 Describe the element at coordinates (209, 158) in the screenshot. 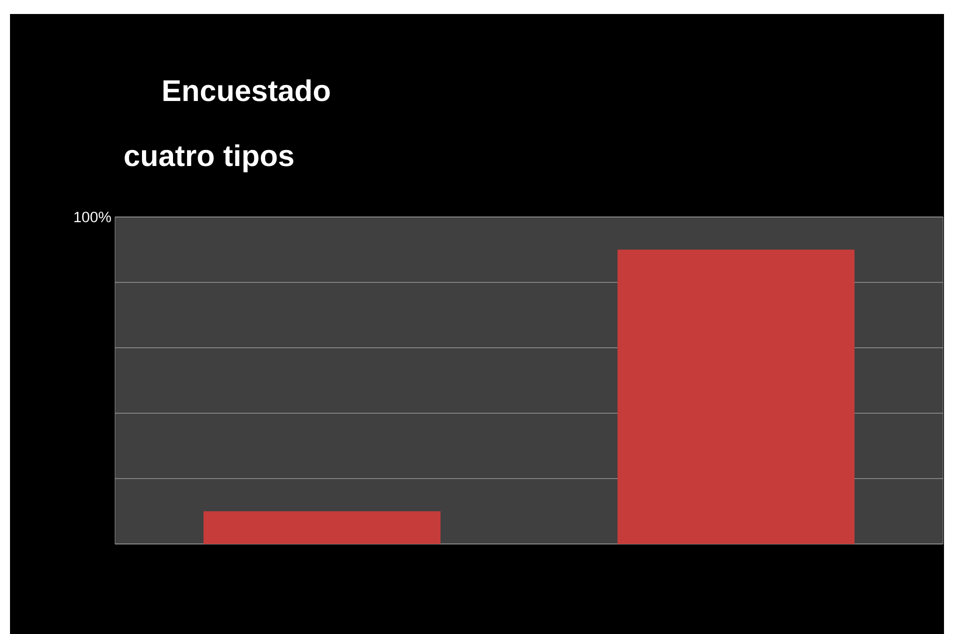

I see `chart-subtitle: cuatro tipos` at that location.